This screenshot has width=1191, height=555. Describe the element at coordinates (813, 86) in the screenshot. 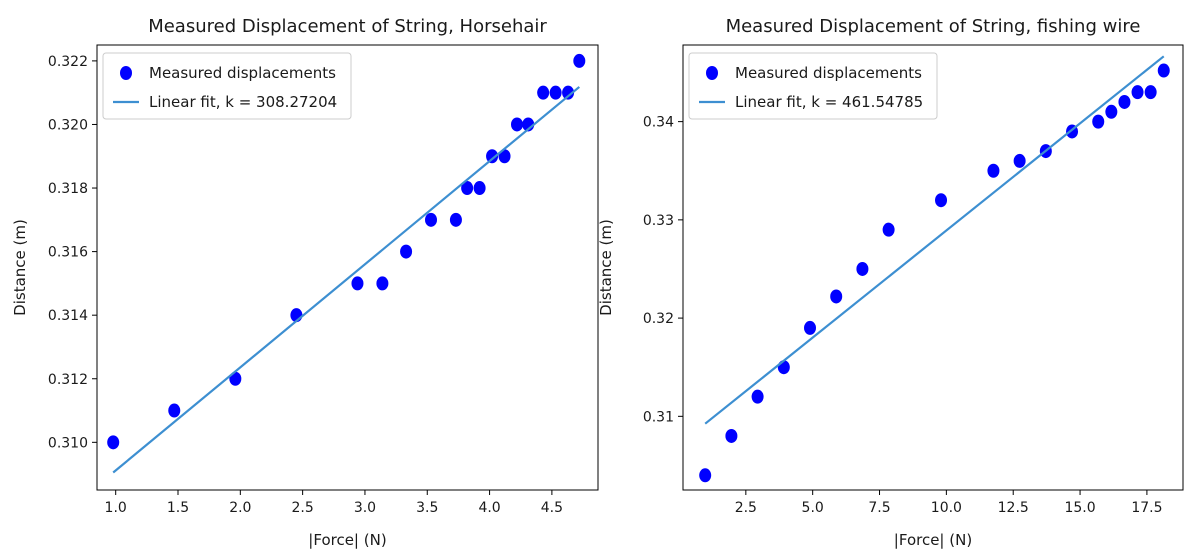

I see `chart-2-legend-box` at that location.